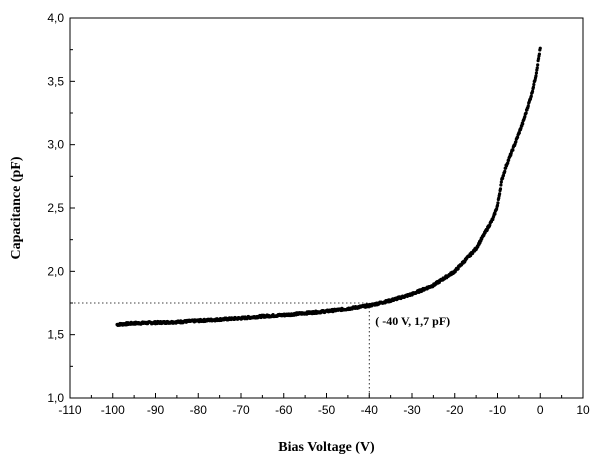 This screenshot has width=593, height=456. What do you see at coordinates (55, 335) in the screenshot?
I see `y-tick-label: 1,5` at bounding box center [55, 335].